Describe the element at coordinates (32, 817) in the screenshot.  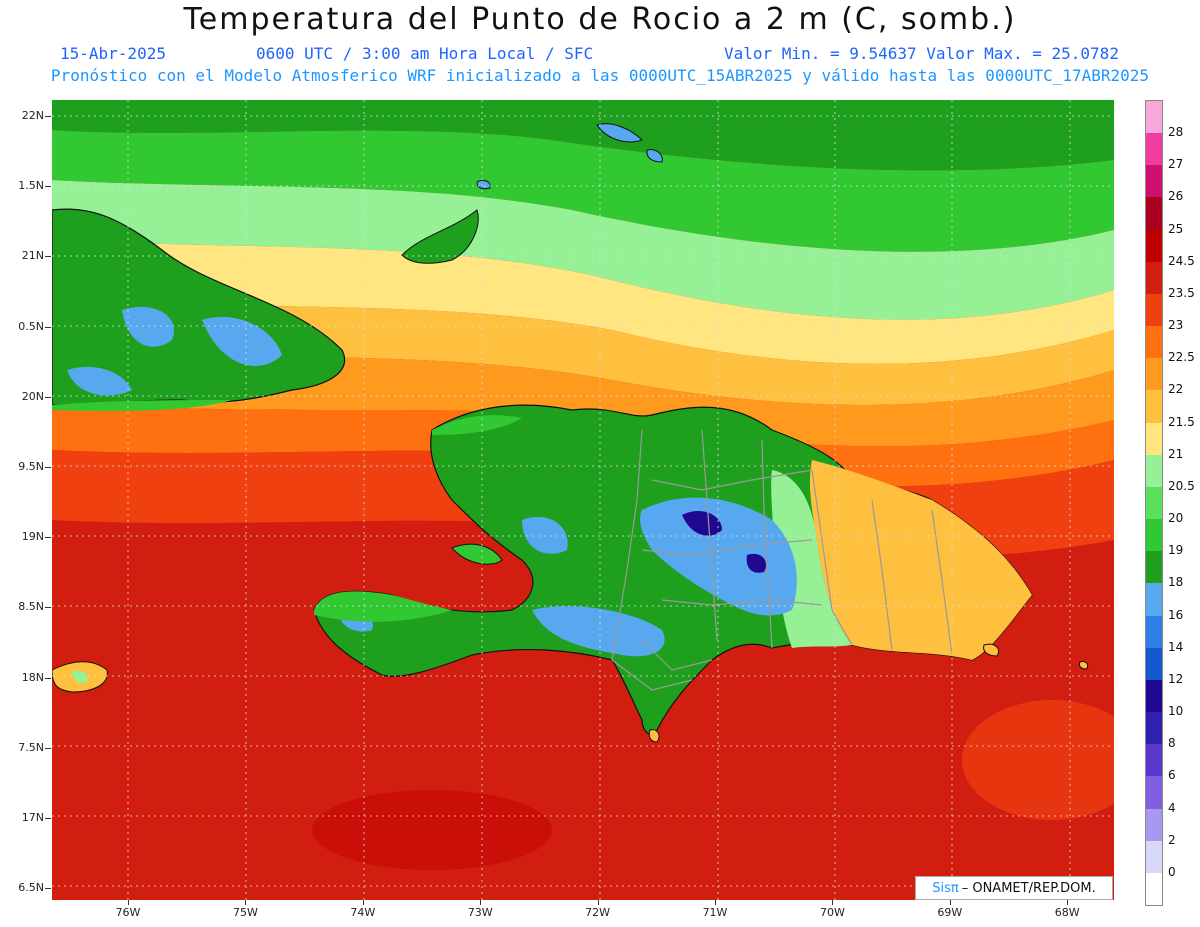
I see `lat-label: 17N` at that location.